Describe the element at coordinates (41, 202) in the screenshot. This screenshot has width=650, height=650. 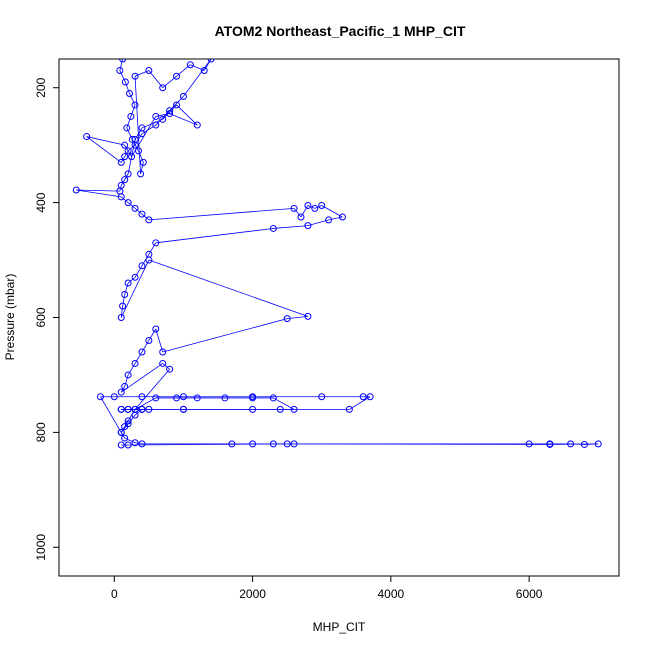
I see `y-tick-label: 400` at that location.